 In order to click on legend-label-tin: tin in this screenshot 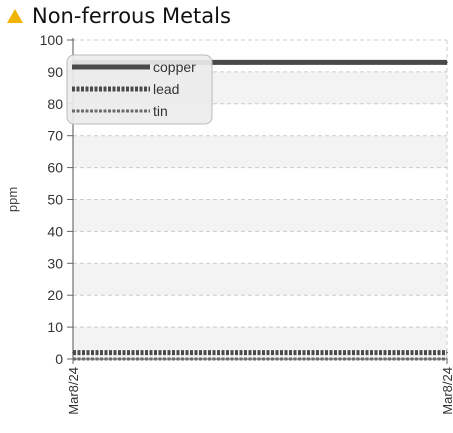, I will do `click(160, 111)`.